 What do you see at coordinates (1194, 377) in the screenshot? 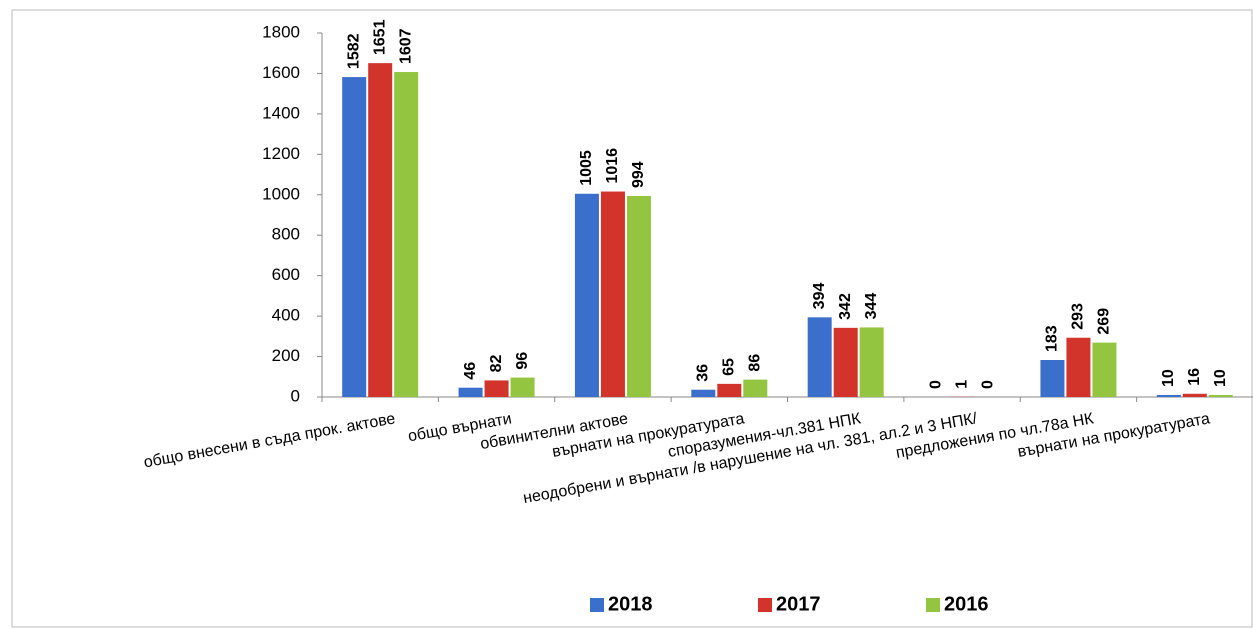
I see `data-label: 16` at bounding box center [1194, 377].